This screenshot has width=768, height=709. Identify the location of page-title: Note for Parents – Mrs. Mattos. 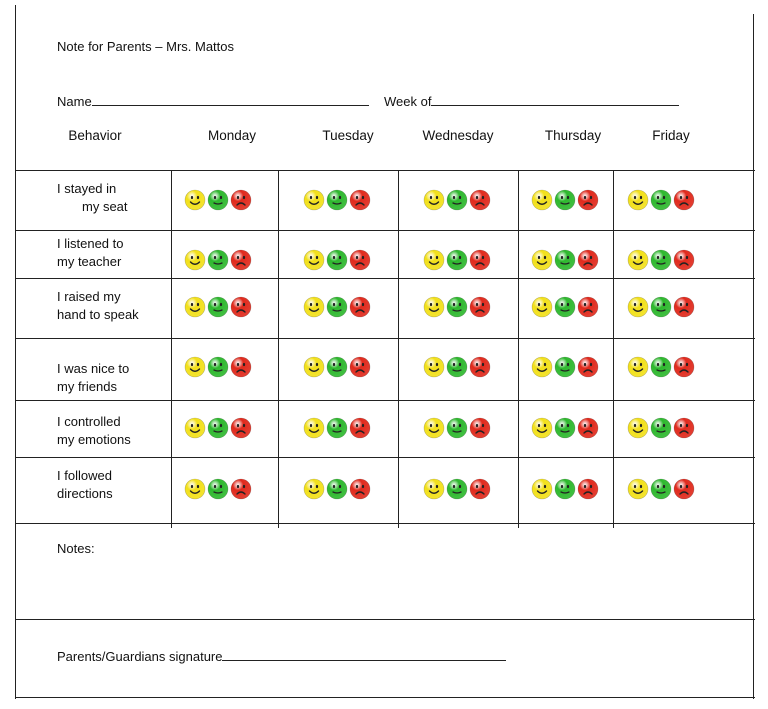
(146, 46).